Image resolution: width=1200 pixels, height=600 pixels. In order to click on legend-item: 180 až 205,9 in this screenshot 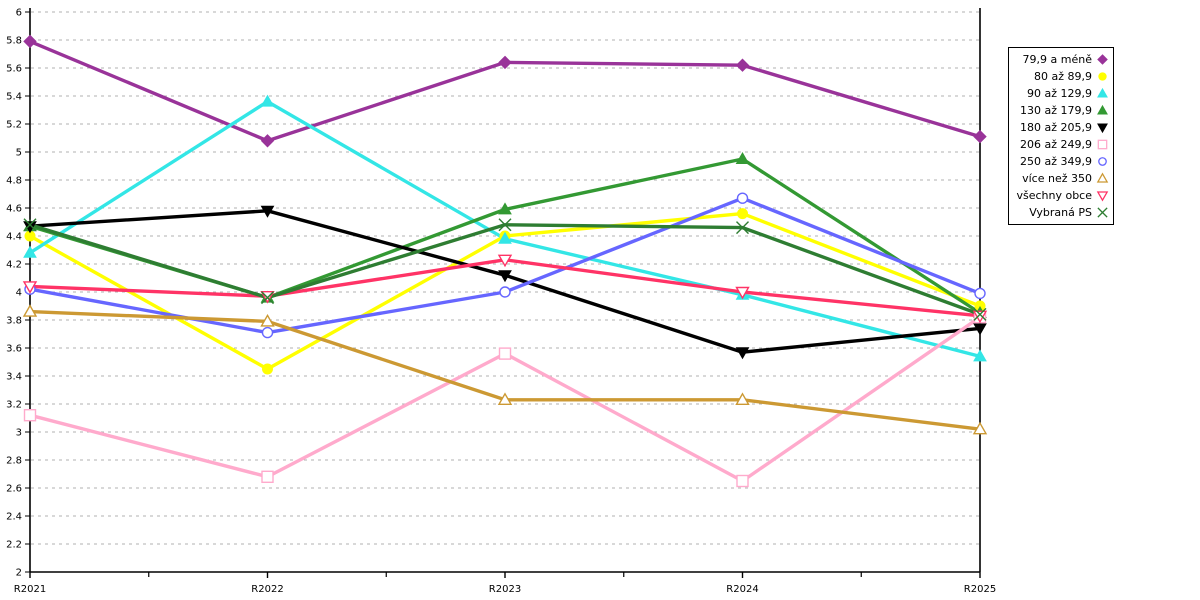, I will do `click(1061, 127)`.